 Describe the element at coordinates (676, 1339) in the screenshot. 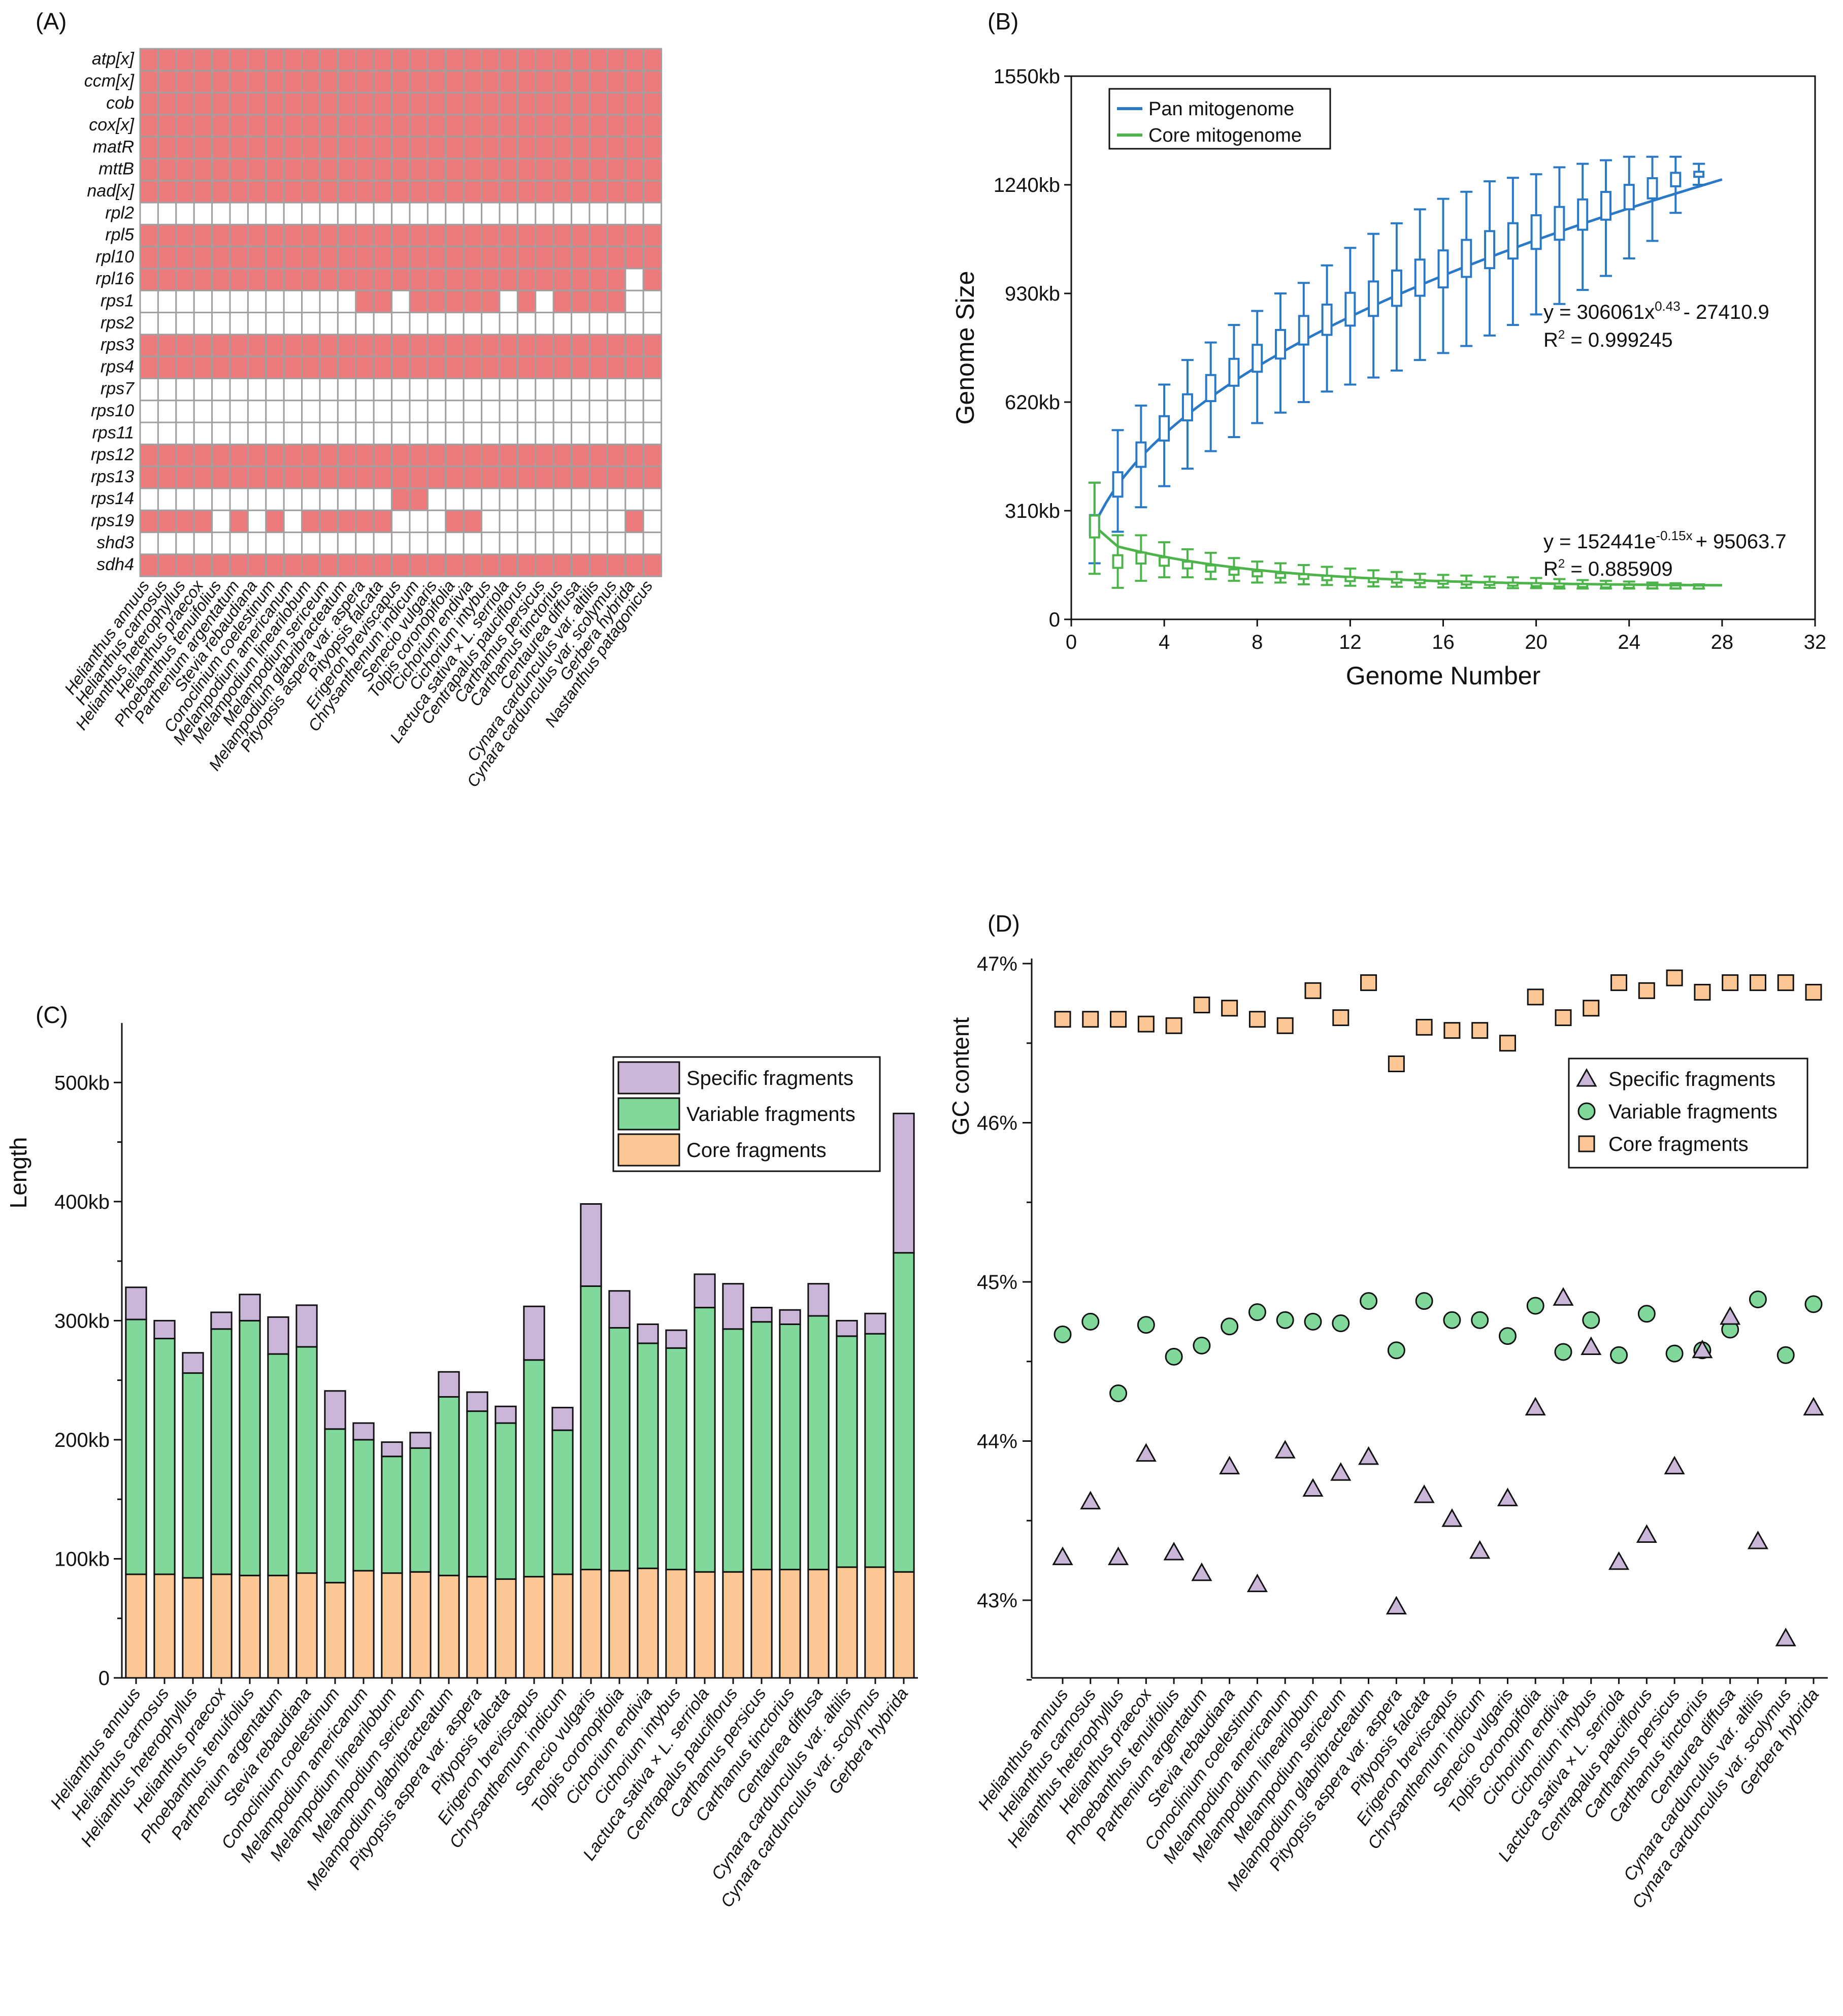

I see `specific-fragment-bar` at that location.